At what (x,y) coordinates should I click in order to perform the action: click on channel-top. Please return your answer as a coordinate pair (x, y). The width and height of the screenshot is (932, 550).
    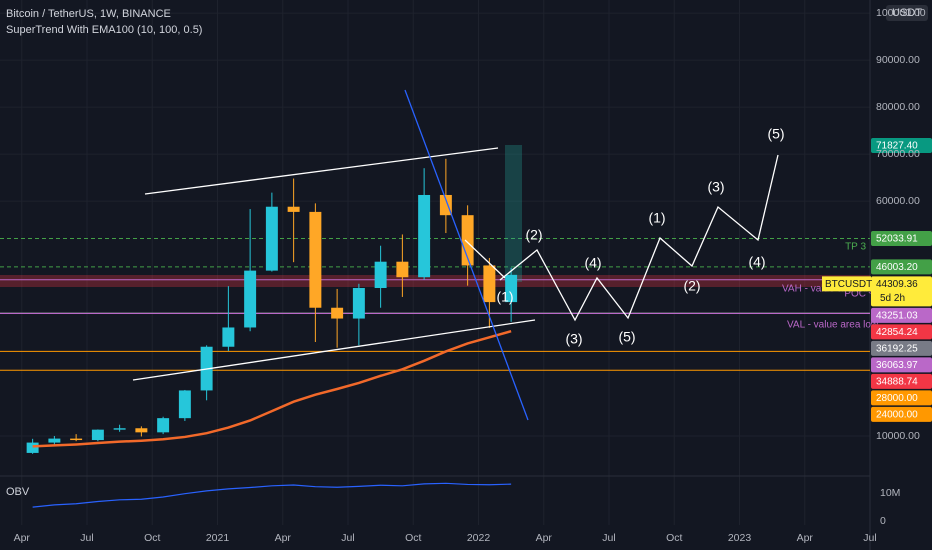
    Looking at the image, I should click on (321, 171).